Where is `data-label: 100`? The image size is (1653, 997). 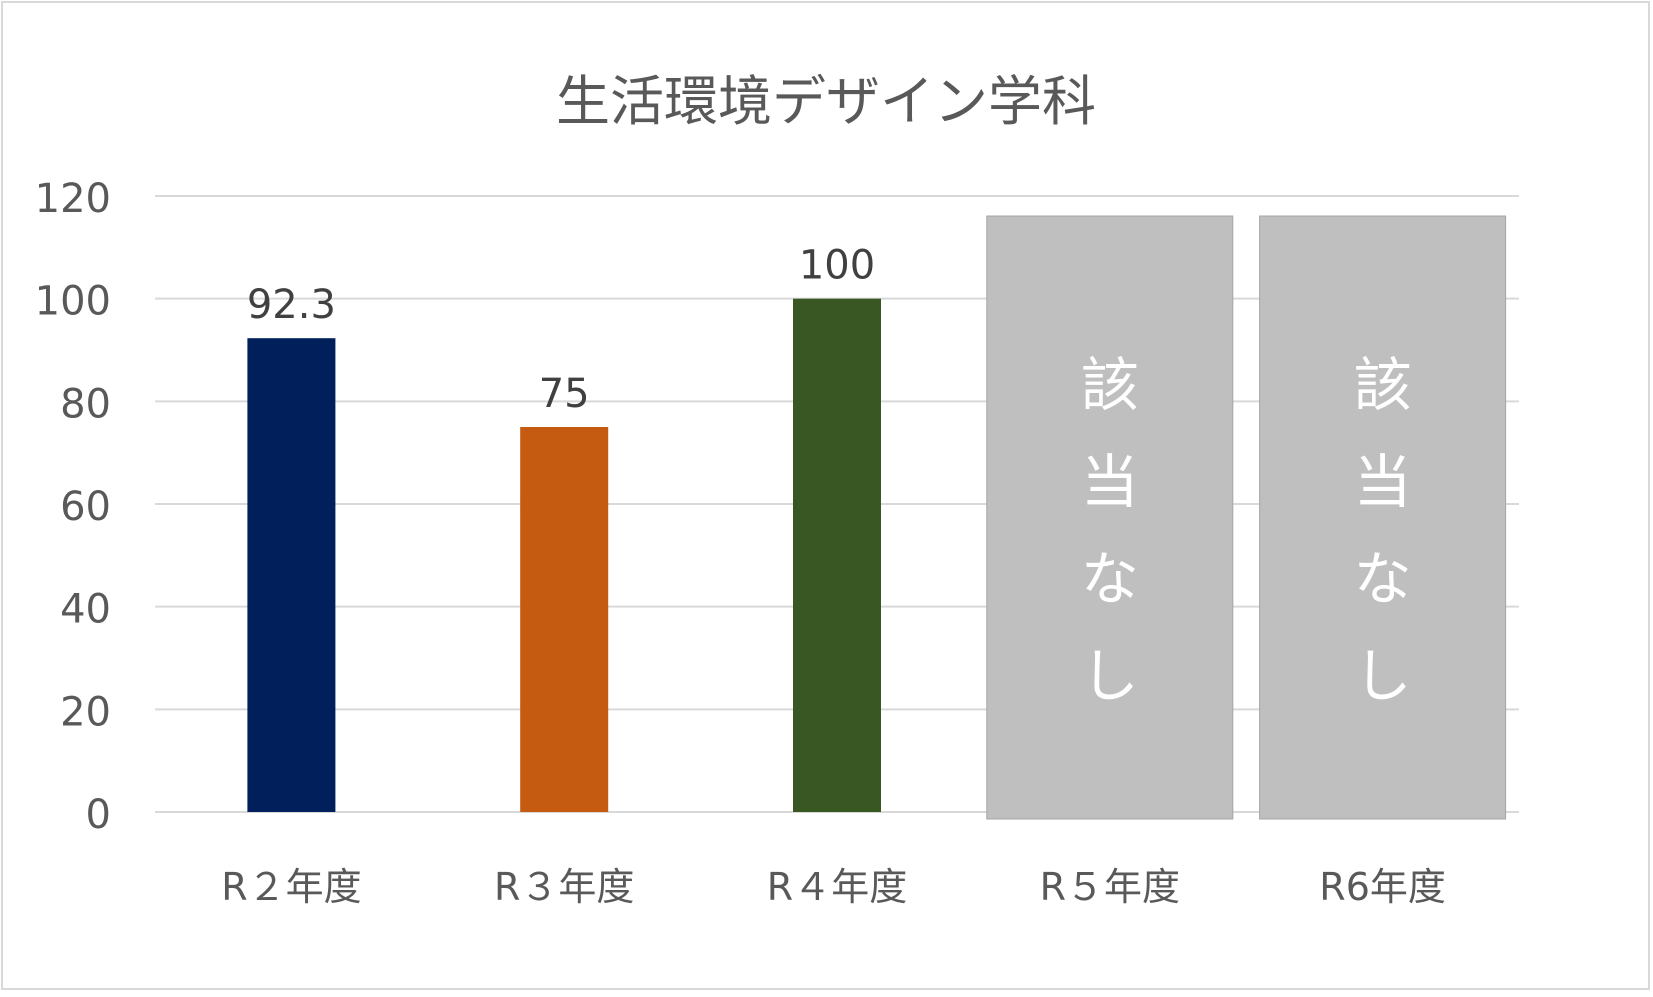 data-label: 100 is located at coordinates (837, 266).